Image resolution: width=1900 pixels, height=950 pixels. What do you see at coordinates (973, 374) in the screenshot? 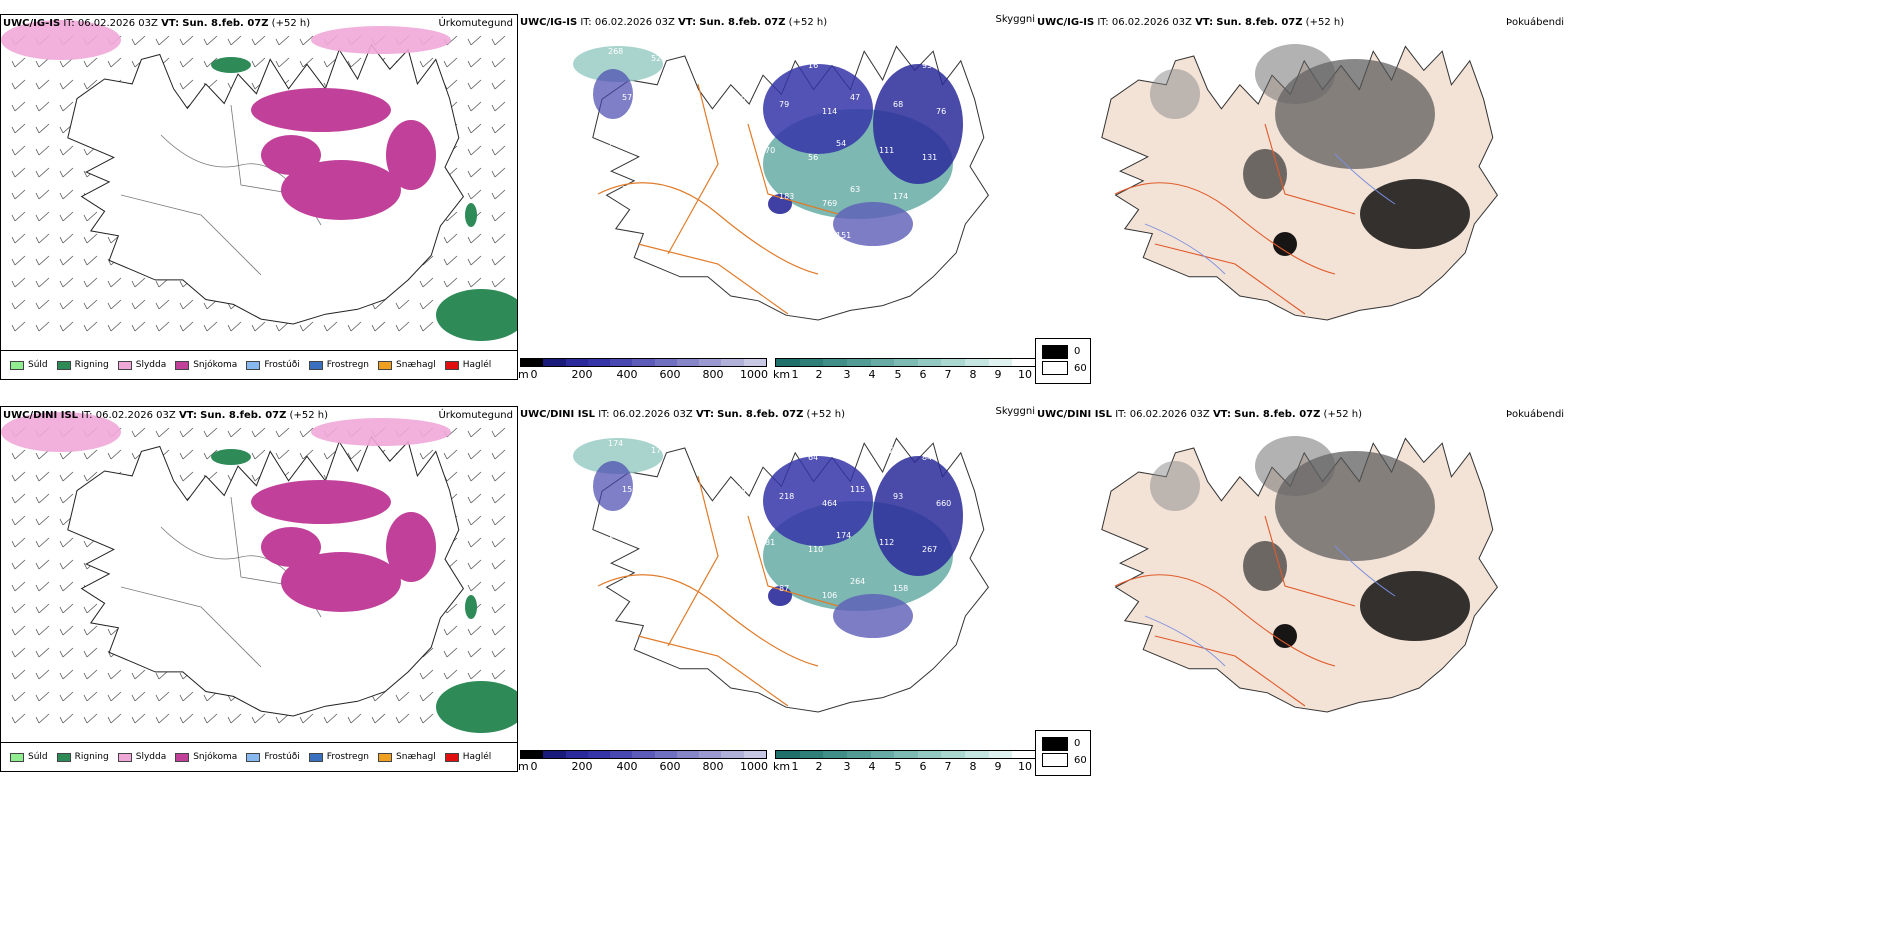
I see `colorbar-tick: 8` at bounding box center [973, 374].